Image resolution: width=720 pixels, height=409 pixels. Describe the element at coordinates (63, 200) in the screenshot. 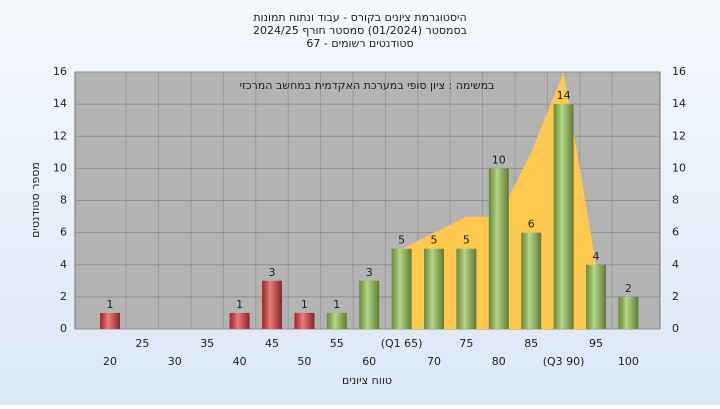

I see `y-tick-label: 8` at that location.